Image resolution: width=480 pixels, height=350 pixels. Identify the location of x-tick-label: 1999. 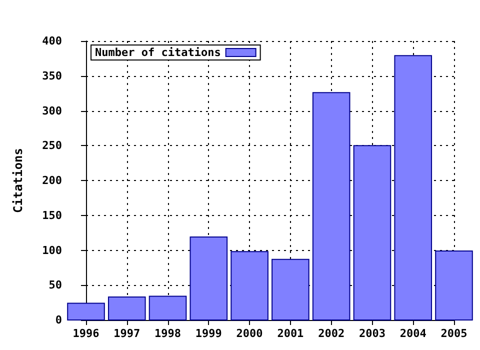
(208, 333).